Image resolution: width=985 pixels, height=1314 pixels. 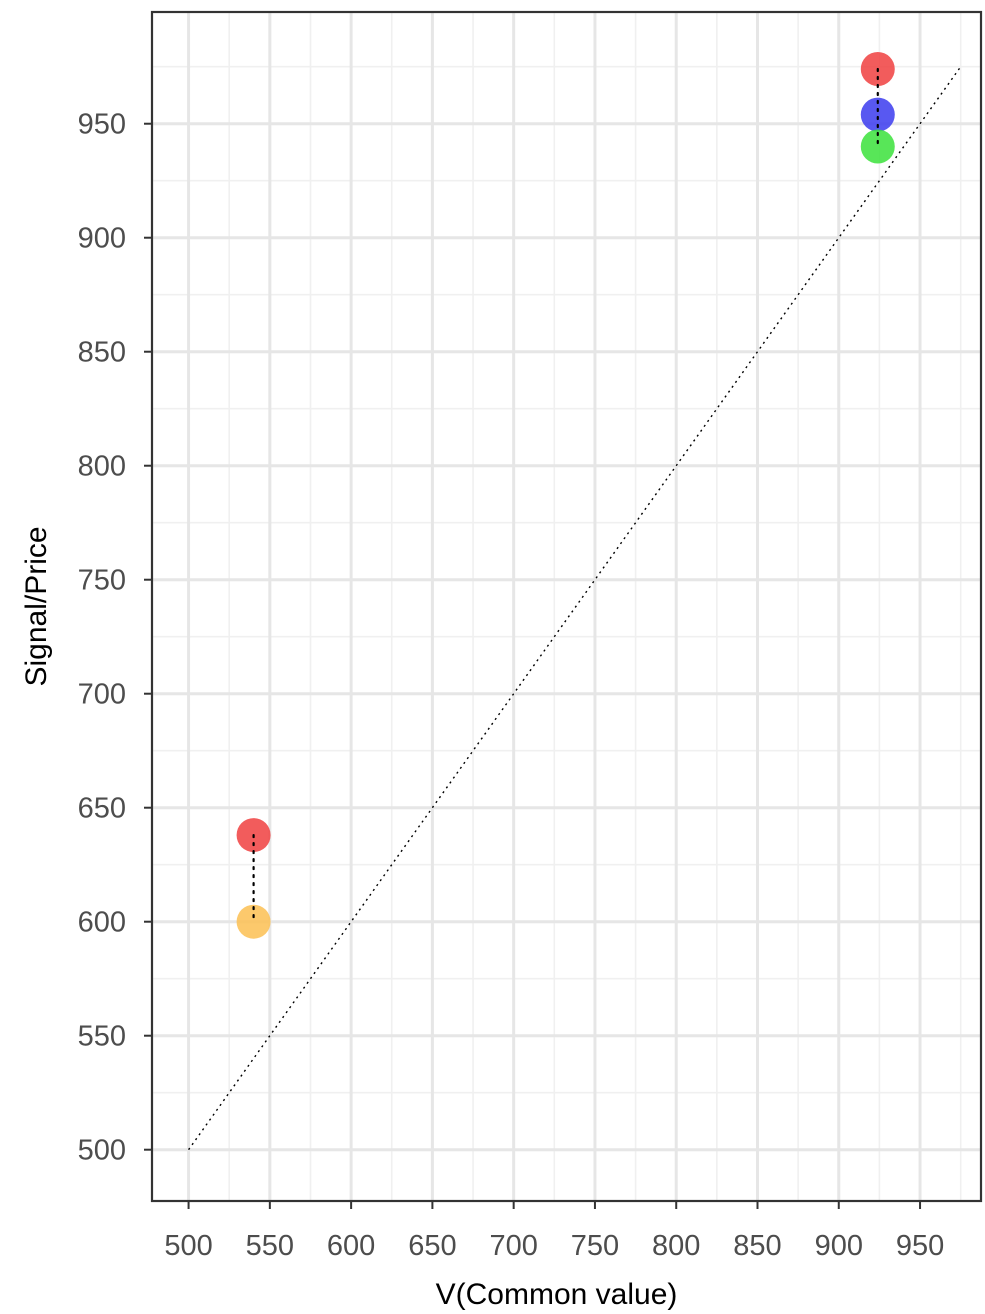 I want to click on y-tick-label: 950, so click(x=102, y=125).